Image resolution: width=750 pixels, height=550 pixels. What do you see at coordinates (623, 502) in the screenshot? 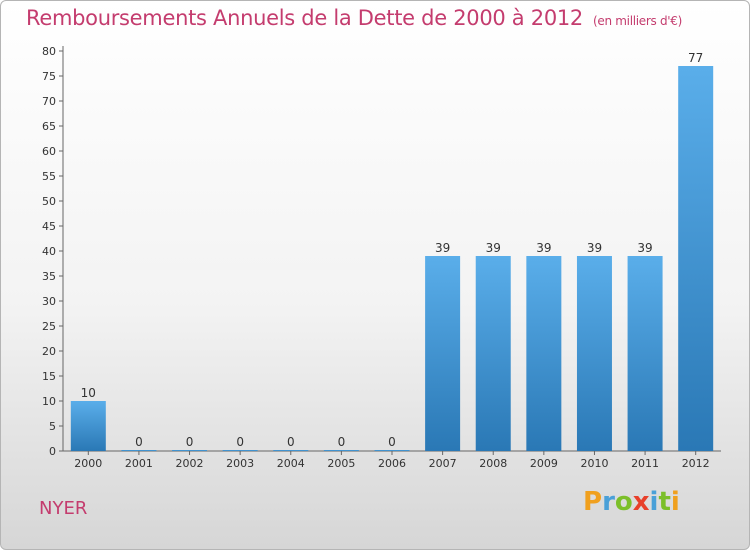
I see `logo-letter: o` at bounding box center [623, 502].